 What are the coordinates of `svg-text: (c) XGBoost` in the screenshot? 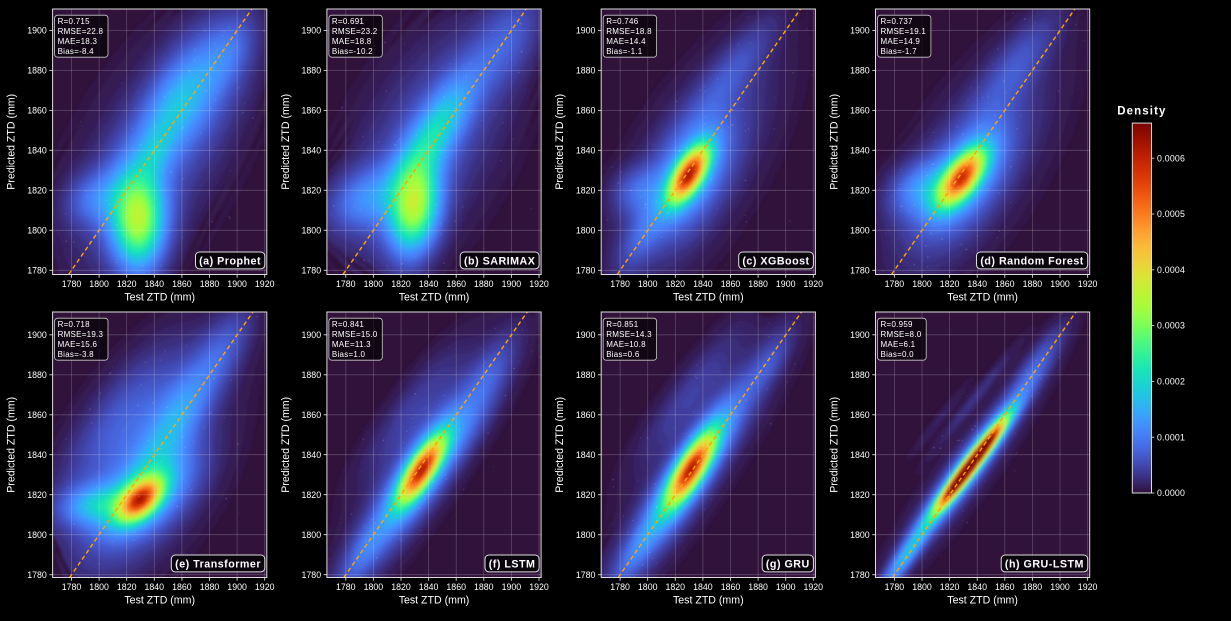 It's located at (775, 261).